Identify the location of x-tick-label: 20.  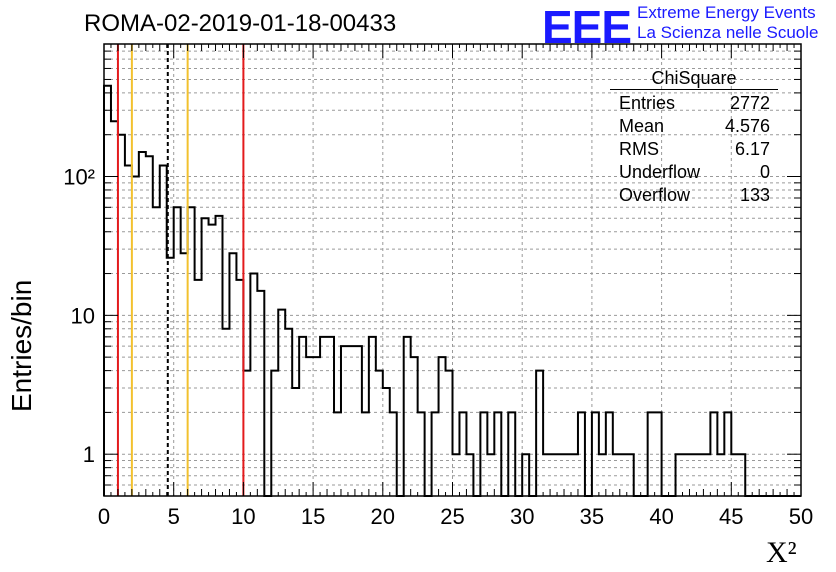
(383, 516).